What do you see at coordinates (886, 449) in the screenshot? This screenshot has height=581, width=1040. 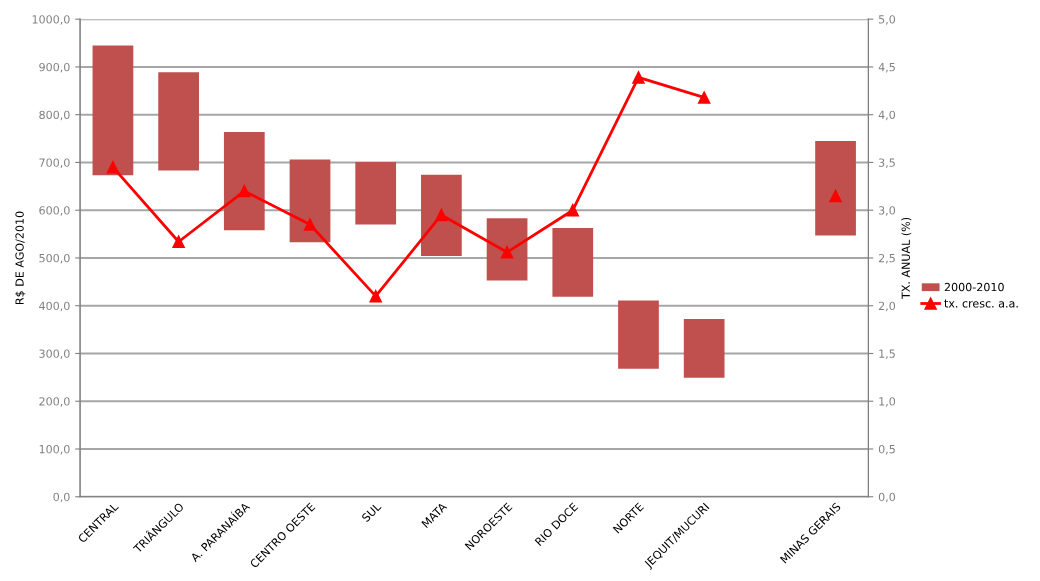 I see `y2-tick-label: 0,5` at bounding box center [886, 449].